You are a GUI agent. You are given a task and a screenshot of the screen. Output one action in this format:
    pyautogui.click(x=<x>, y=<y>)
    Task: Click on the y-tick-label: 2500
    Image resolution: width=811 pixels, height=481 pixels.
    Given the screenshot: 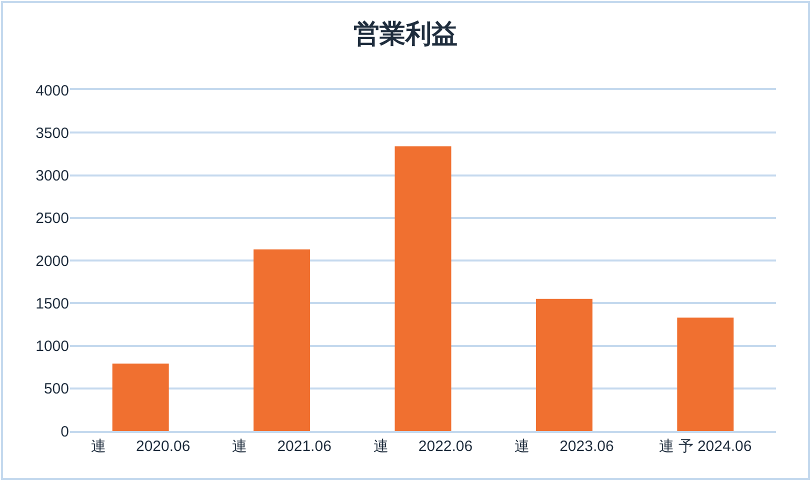 What is the action you would take?
    pyautogui.click(x=52, y=219)
    